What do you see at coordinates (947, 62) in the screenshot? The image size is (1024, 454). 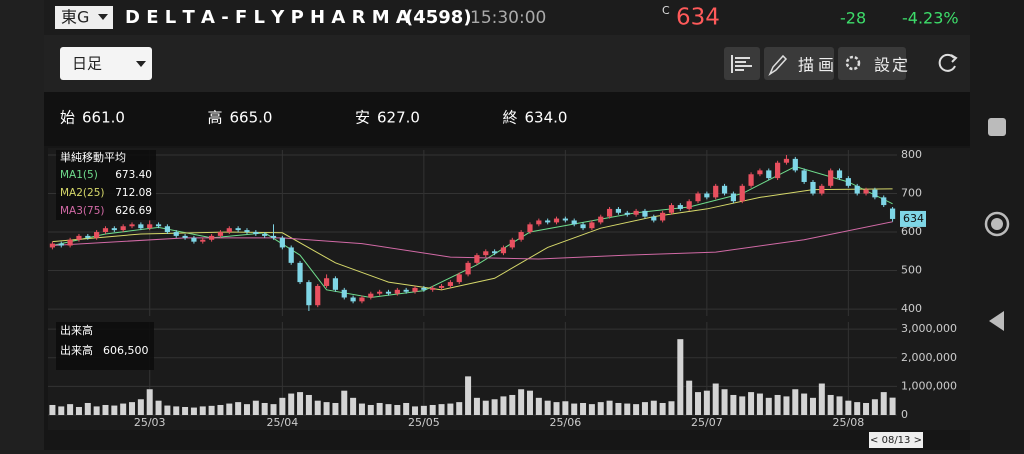 I see `refresh-icon` at bounding box center [947, 62].